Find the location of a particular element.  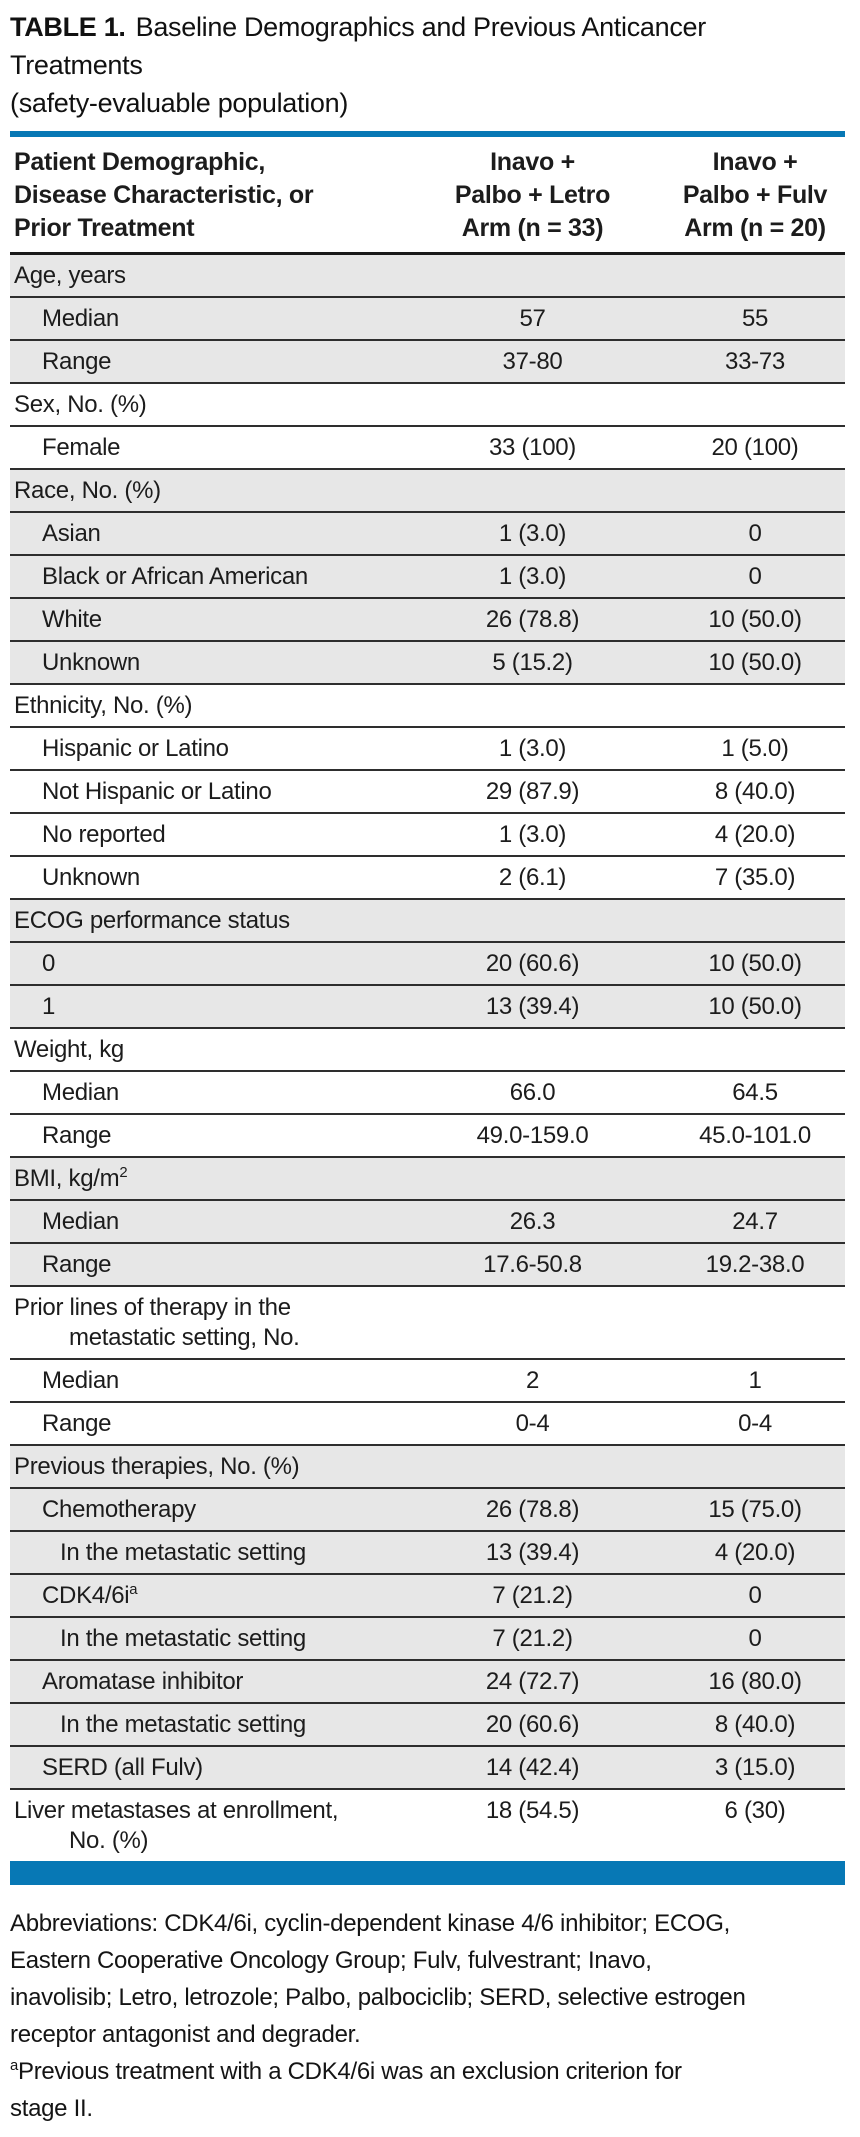

table-row: Sex, No. (%) is located at coordinates (427, 405).